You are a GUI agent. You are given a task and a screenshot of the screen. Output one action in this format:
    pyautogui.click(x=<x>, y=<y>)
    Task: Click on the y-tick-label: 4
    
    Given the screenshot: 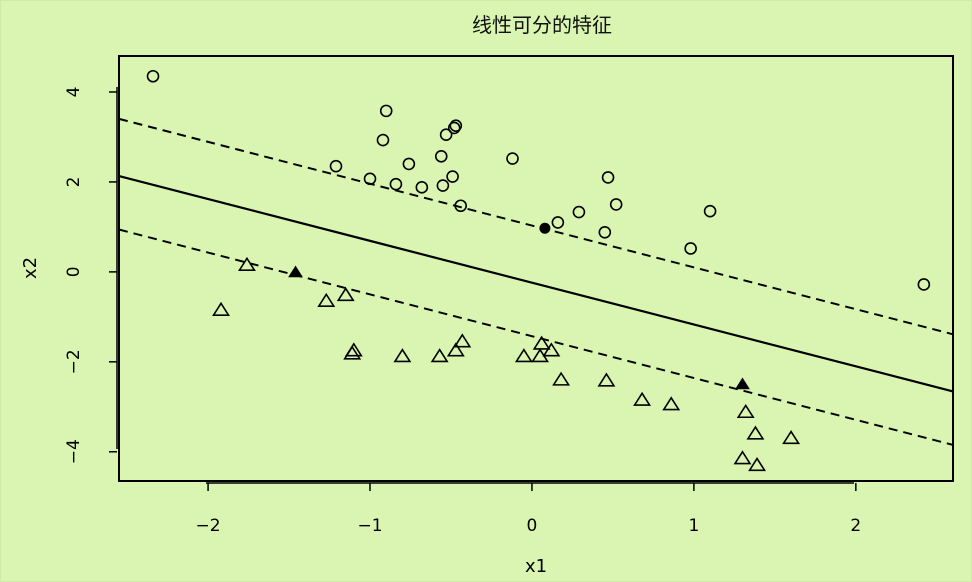 What is the action you would take?
    pyautogui.click(x=74, y=92)
    